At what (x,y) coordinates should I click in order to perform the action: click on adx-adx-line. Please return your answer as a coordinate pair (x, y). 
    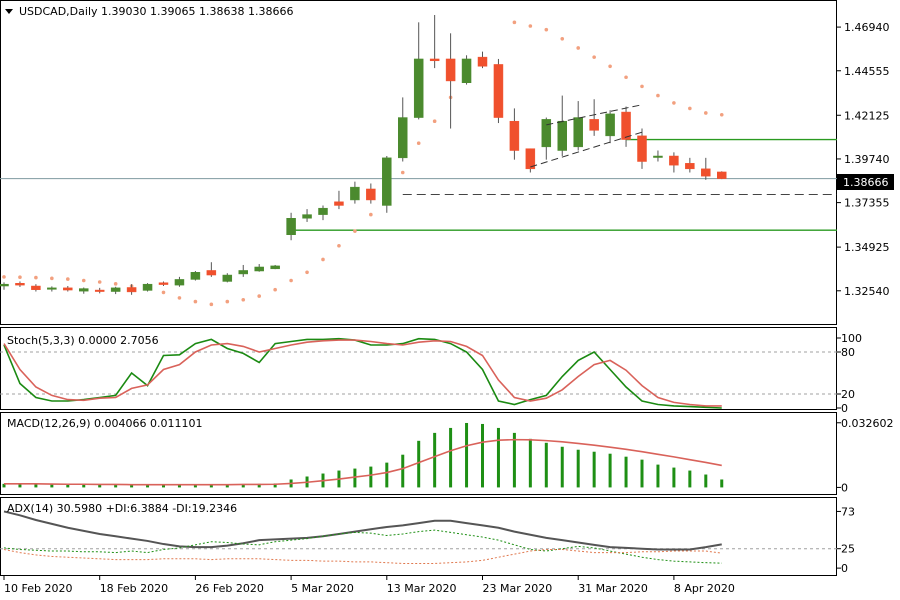
    Looking at the image, I should click on (362, 530).